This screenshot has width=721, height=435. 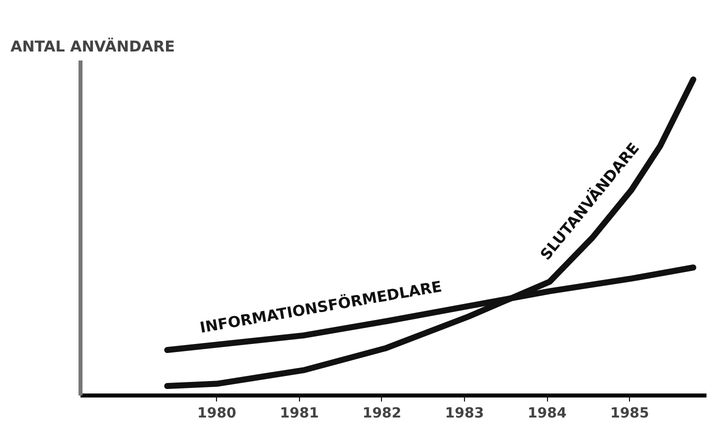 I want to click on x-tick-label: 1980, so click(x=217, y=414).